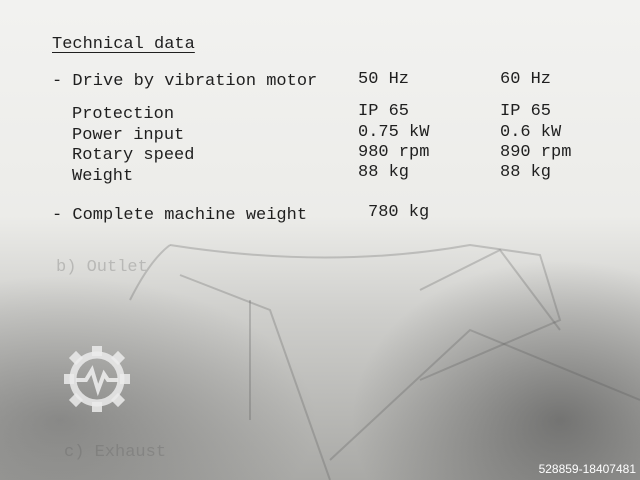  Describe the element at coordinates (394, 152) in the screenshot. I see `row-col1: 980 rpm` at that location.